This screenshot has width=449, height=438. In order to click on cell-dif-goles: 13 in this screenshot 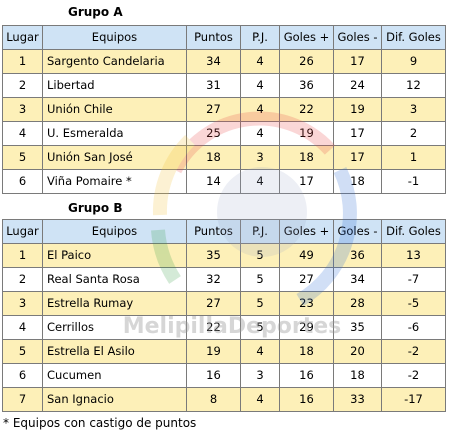, I will do `click(413, 255)`.